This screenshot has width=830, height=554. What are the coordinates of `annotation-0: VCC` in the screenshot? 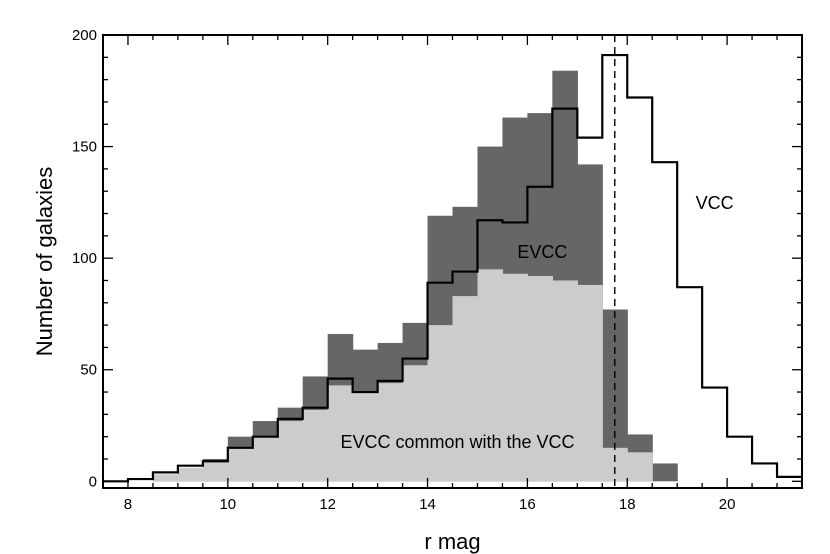 It's located at (715, 203).